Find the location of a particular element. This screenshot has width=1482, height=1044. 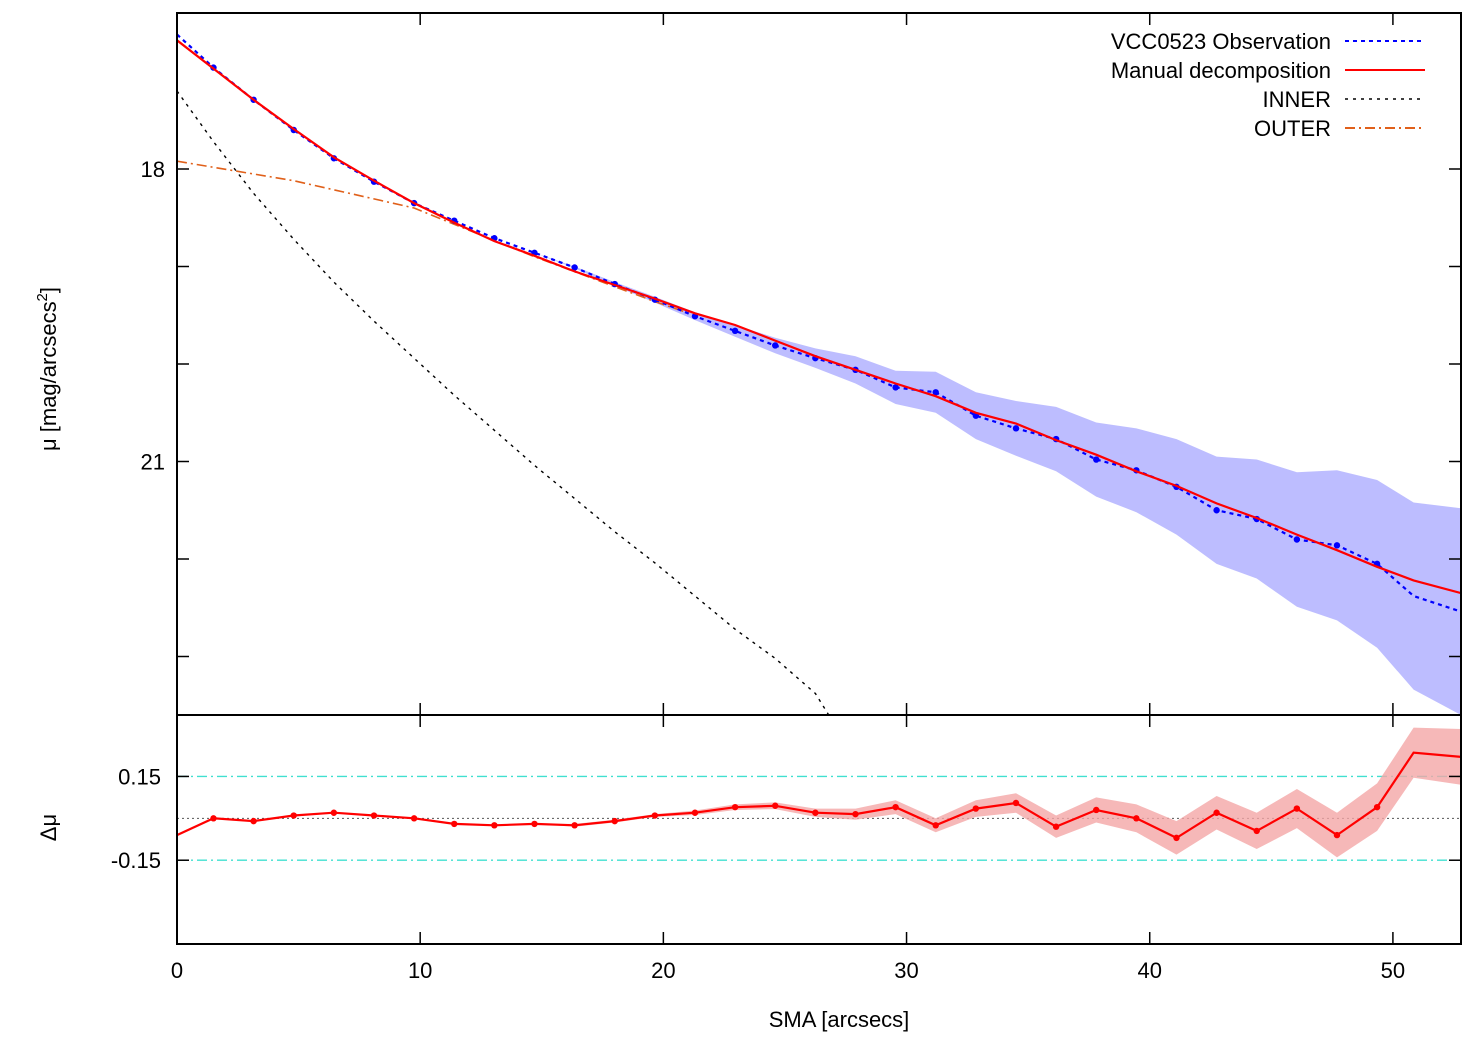

legend-label: VCC0523 Observation is located at coordinates (1221, 41).